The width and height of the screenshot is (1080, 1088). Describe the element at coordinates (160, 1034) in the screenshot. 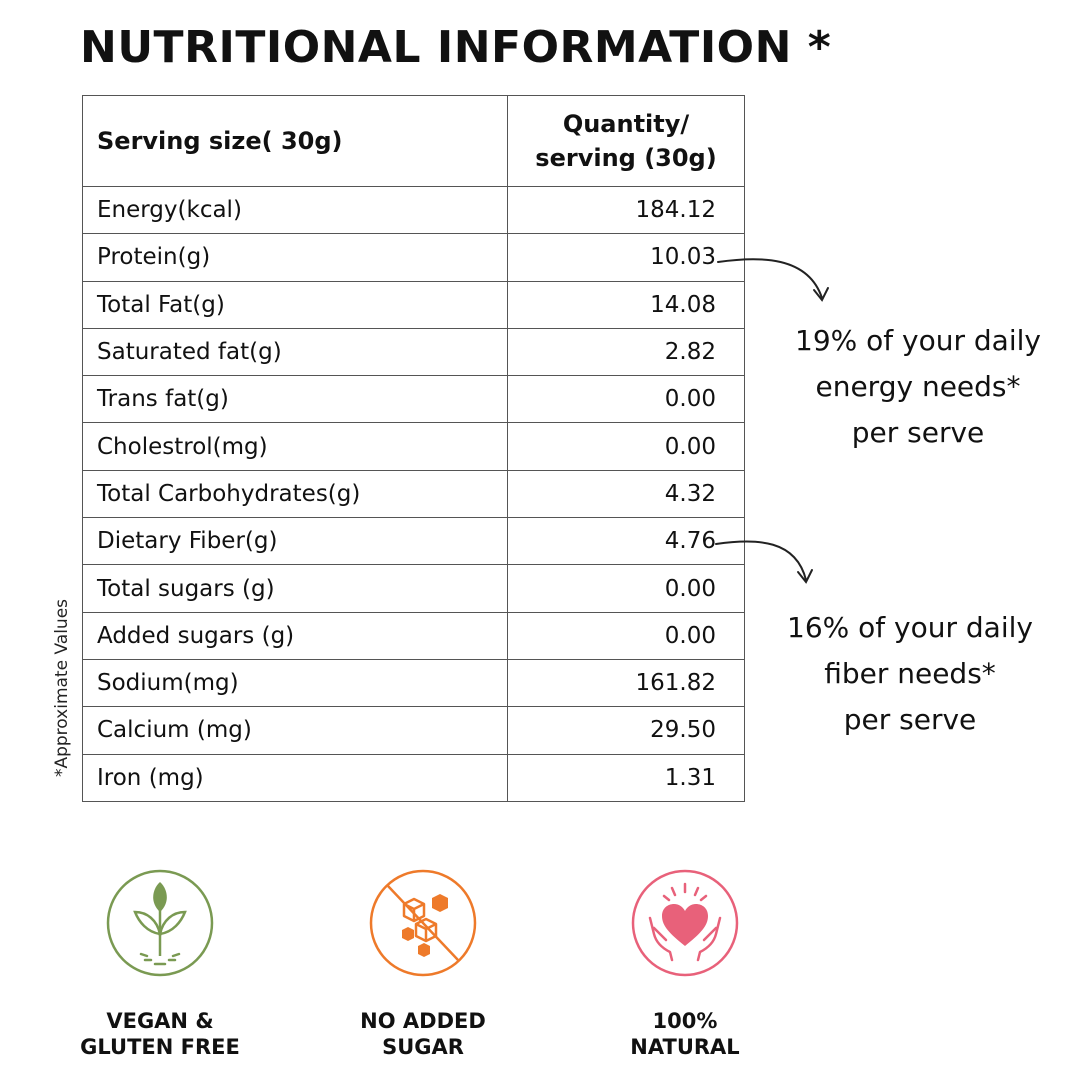

I see `vegan-badge-label: VEGAN & GLUTEN FREE` at that location.